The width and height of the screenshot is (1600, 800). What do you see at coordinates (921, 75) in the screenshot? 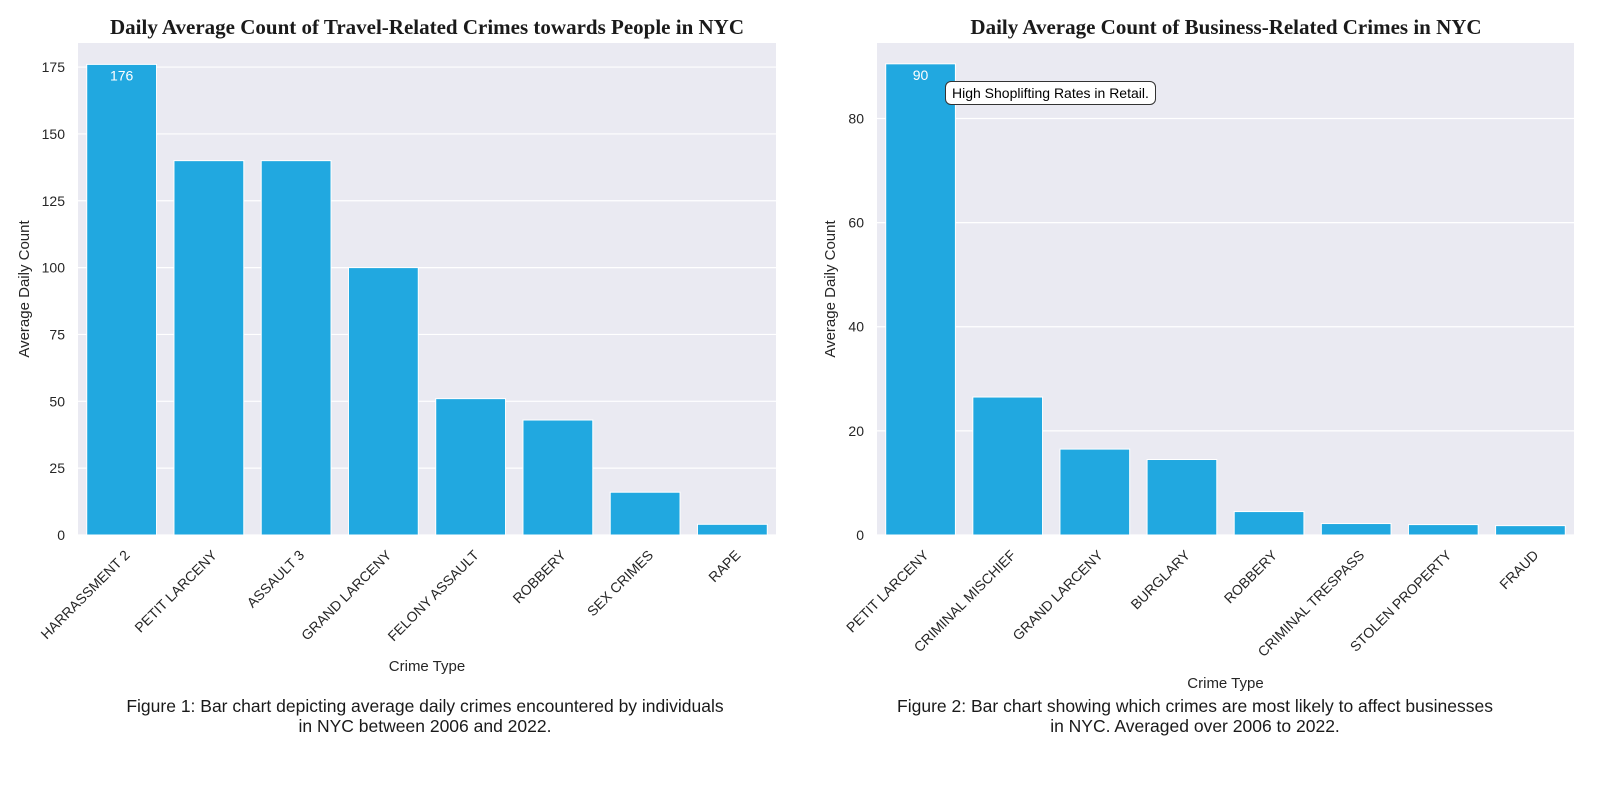
I see `bar-data-label: 90` at bounding box center [921, 75].